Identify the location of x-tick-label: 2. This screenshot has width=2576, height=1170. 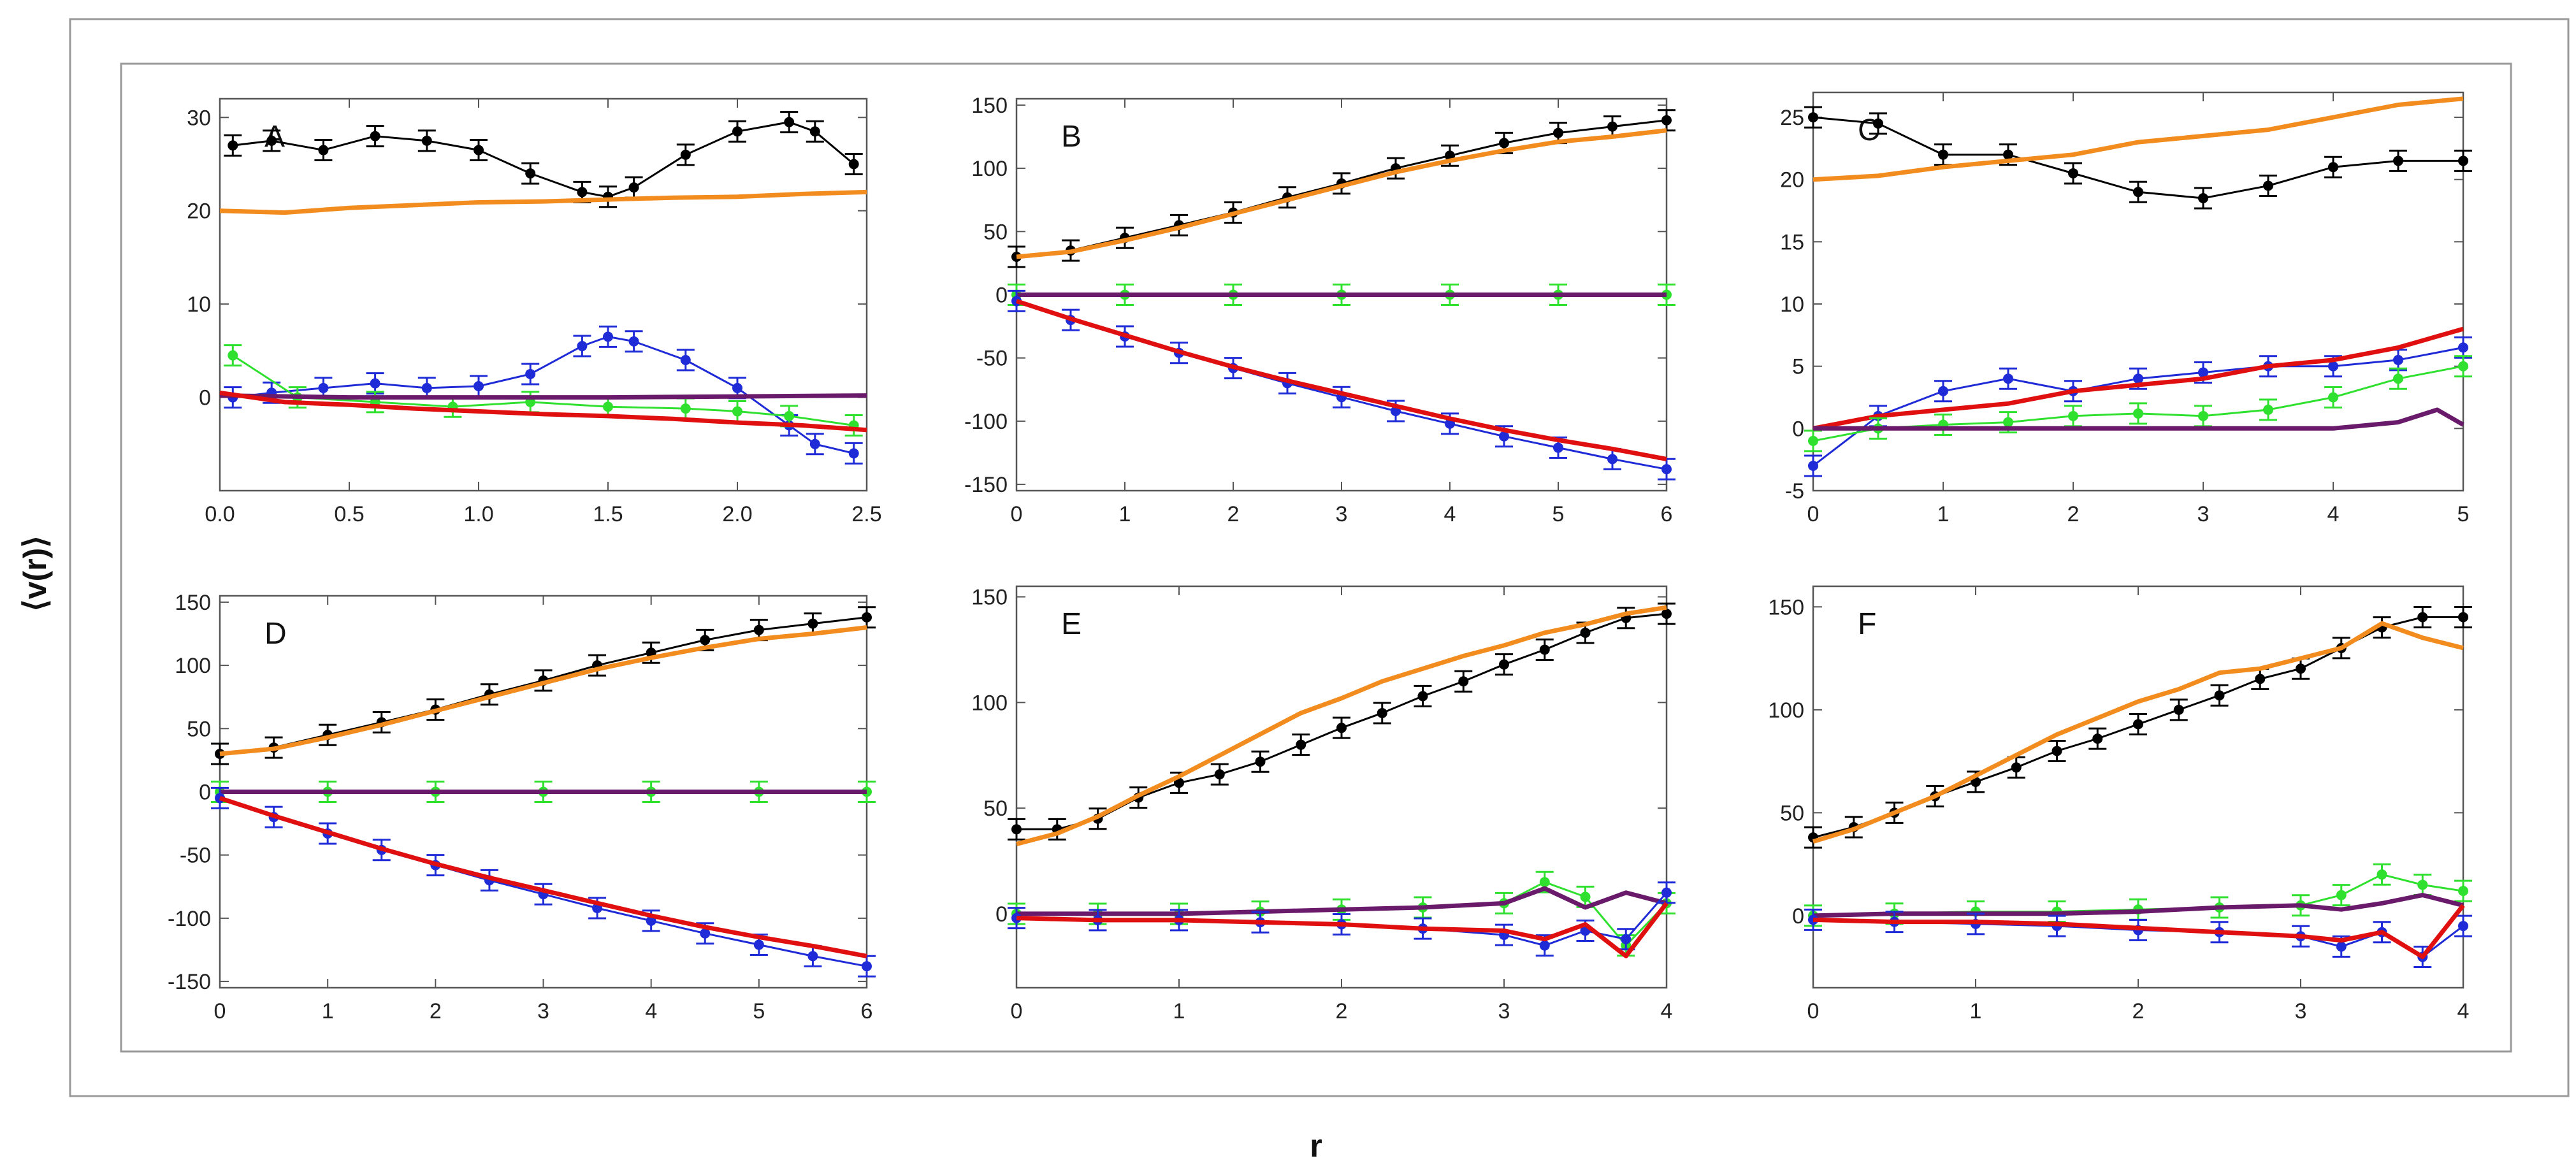
(2138, 1011).